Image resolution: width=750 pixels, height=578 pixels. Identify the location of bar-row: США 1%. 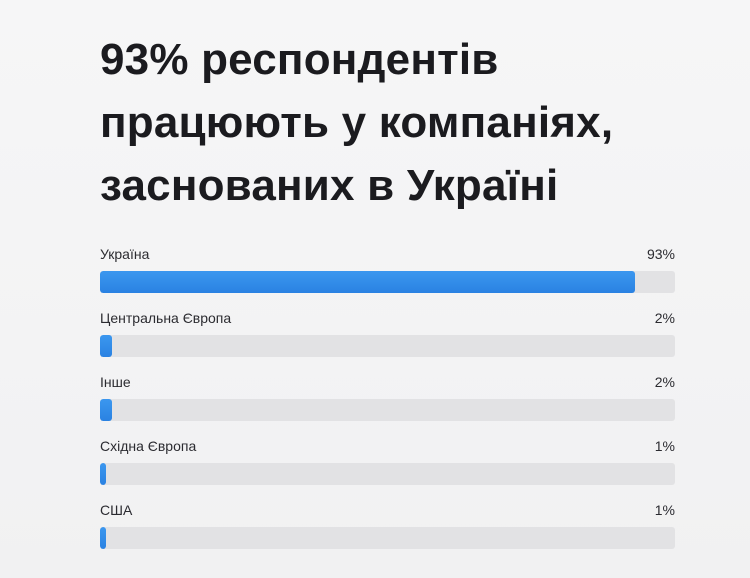
(387, 532).